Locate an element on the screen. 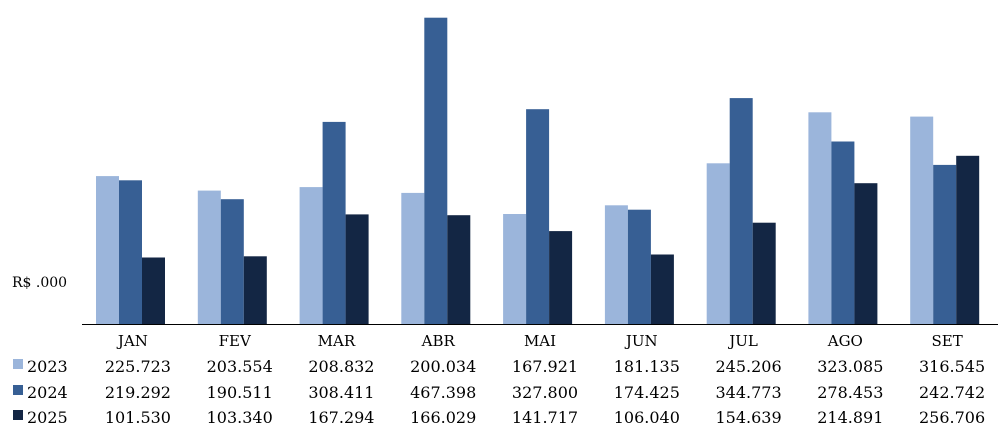  data-table-value: 200.034 is located at coordinates (443, 366).